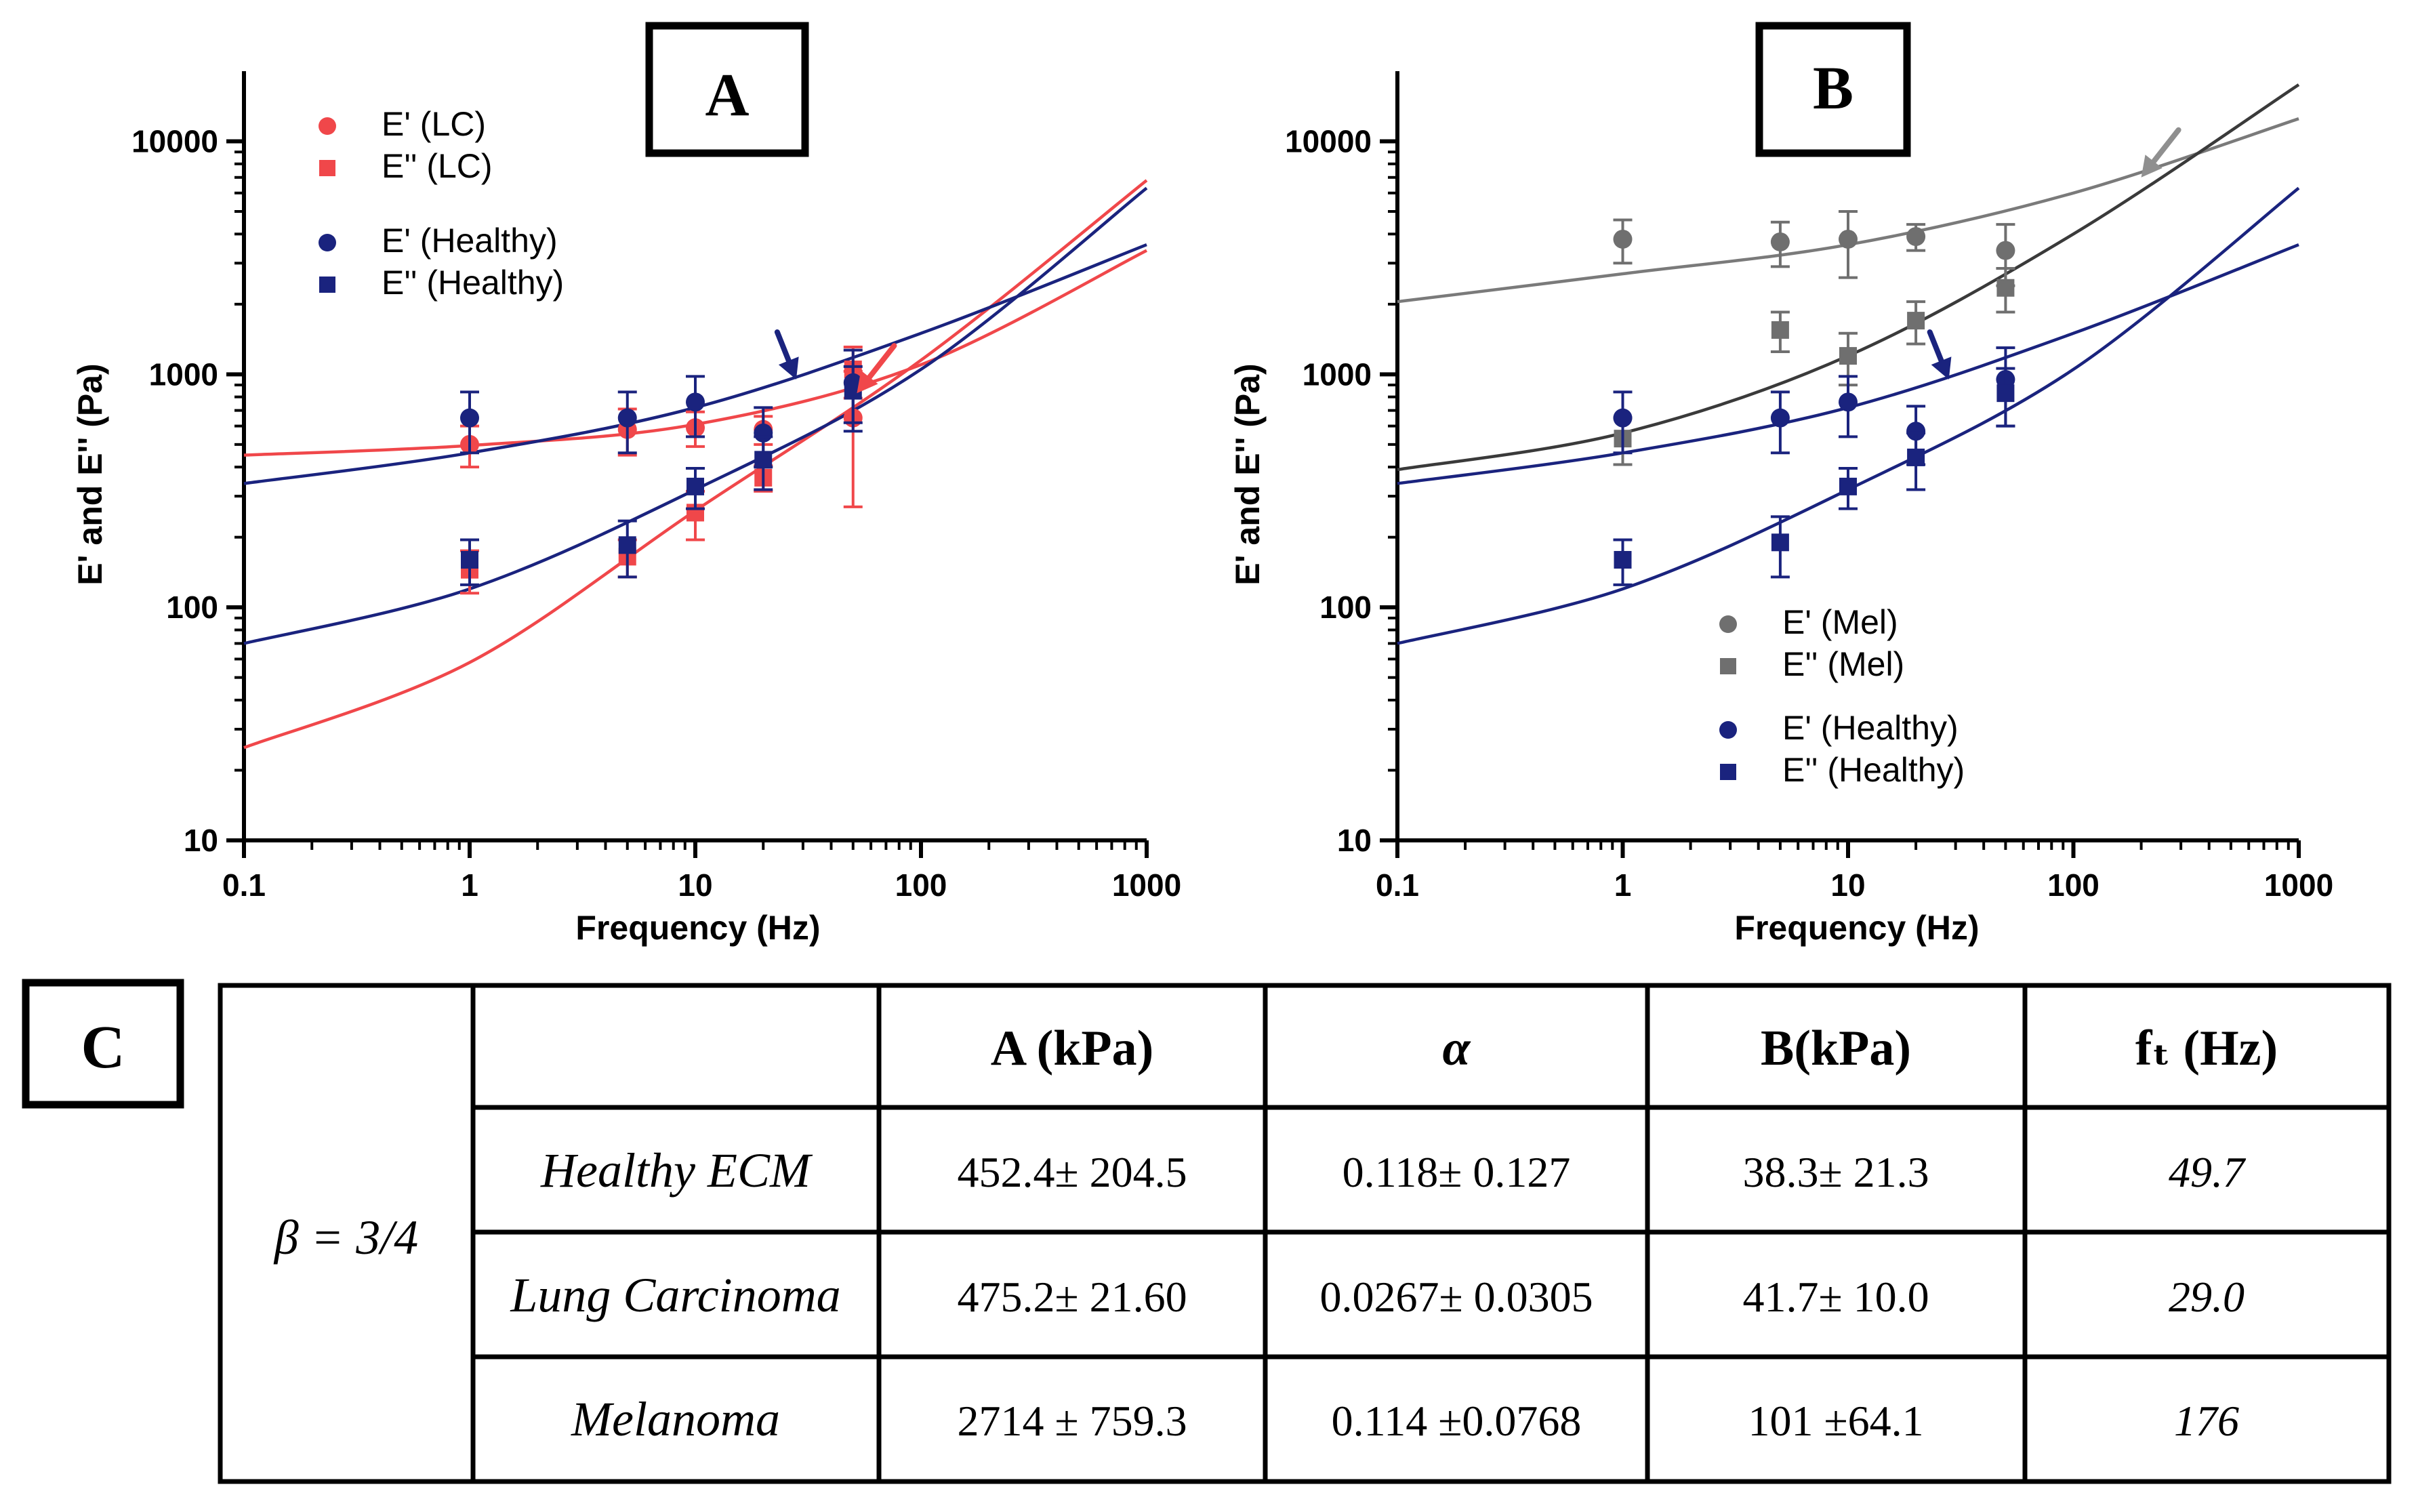 The height and width of the screenshot is (1512, 2418). What do you see at coordinates (675, 1419) in the screenshot?
I see `table-row-label: Melanoma` at bounding box center [675, 1419].